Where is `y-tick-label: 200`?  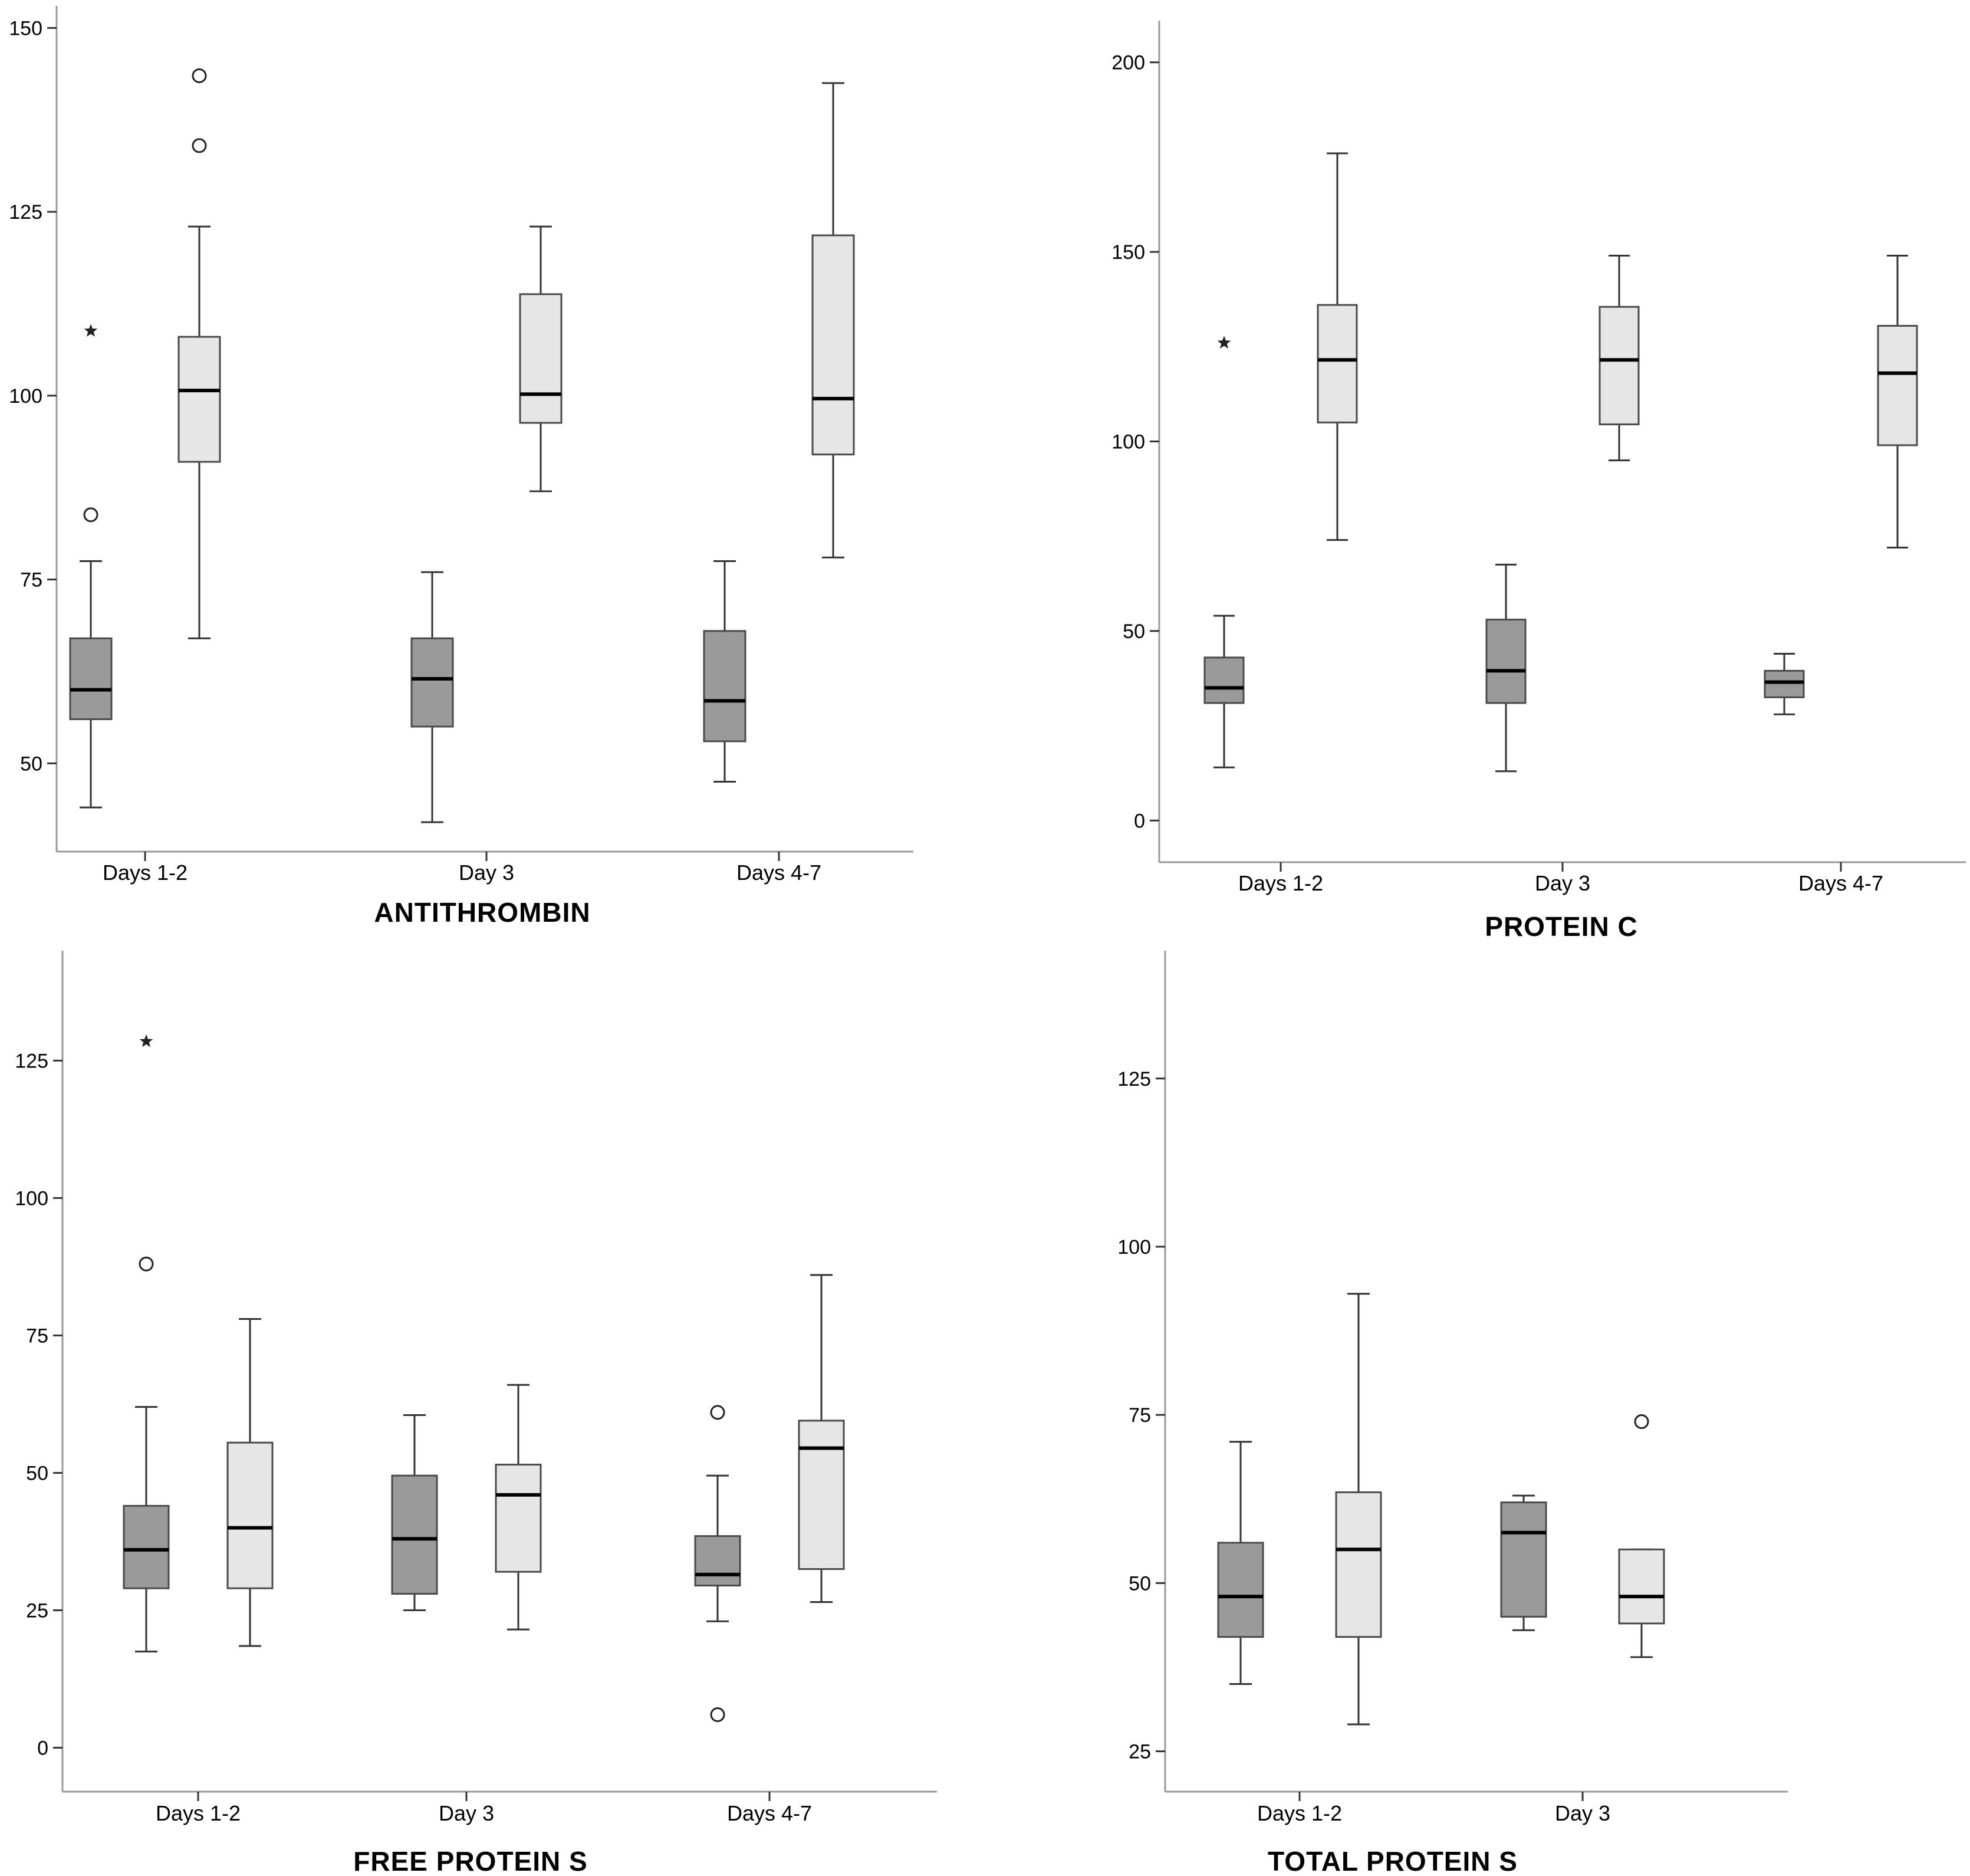
y-tick-label: 200 is located at coordinates (1128, 63).